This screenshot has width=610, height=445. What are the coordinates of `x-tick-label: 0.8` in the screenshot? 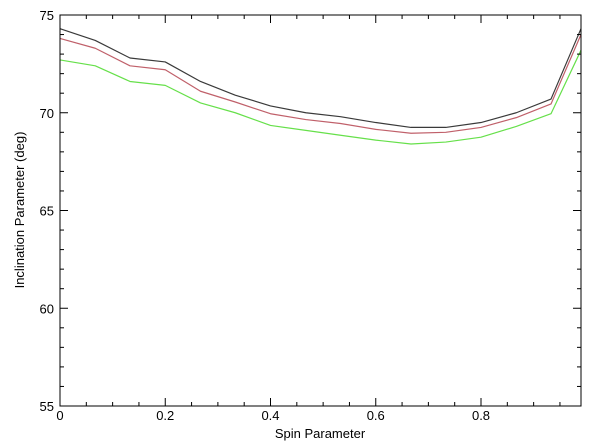 It's located at (481, 415).